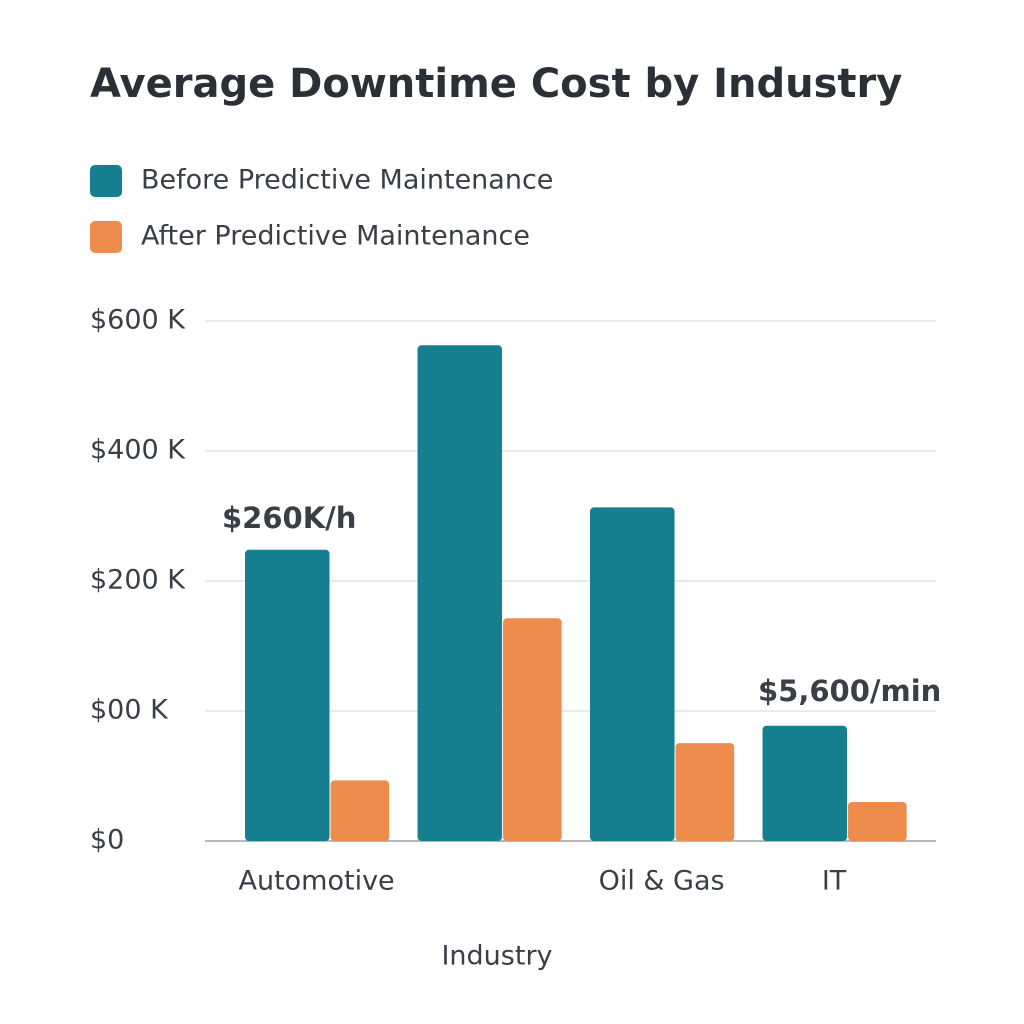  Describe the element at coordinates (496, 84) in the screenshot. I see `chart-title: Average Downtime Cost by Industry` at that location.